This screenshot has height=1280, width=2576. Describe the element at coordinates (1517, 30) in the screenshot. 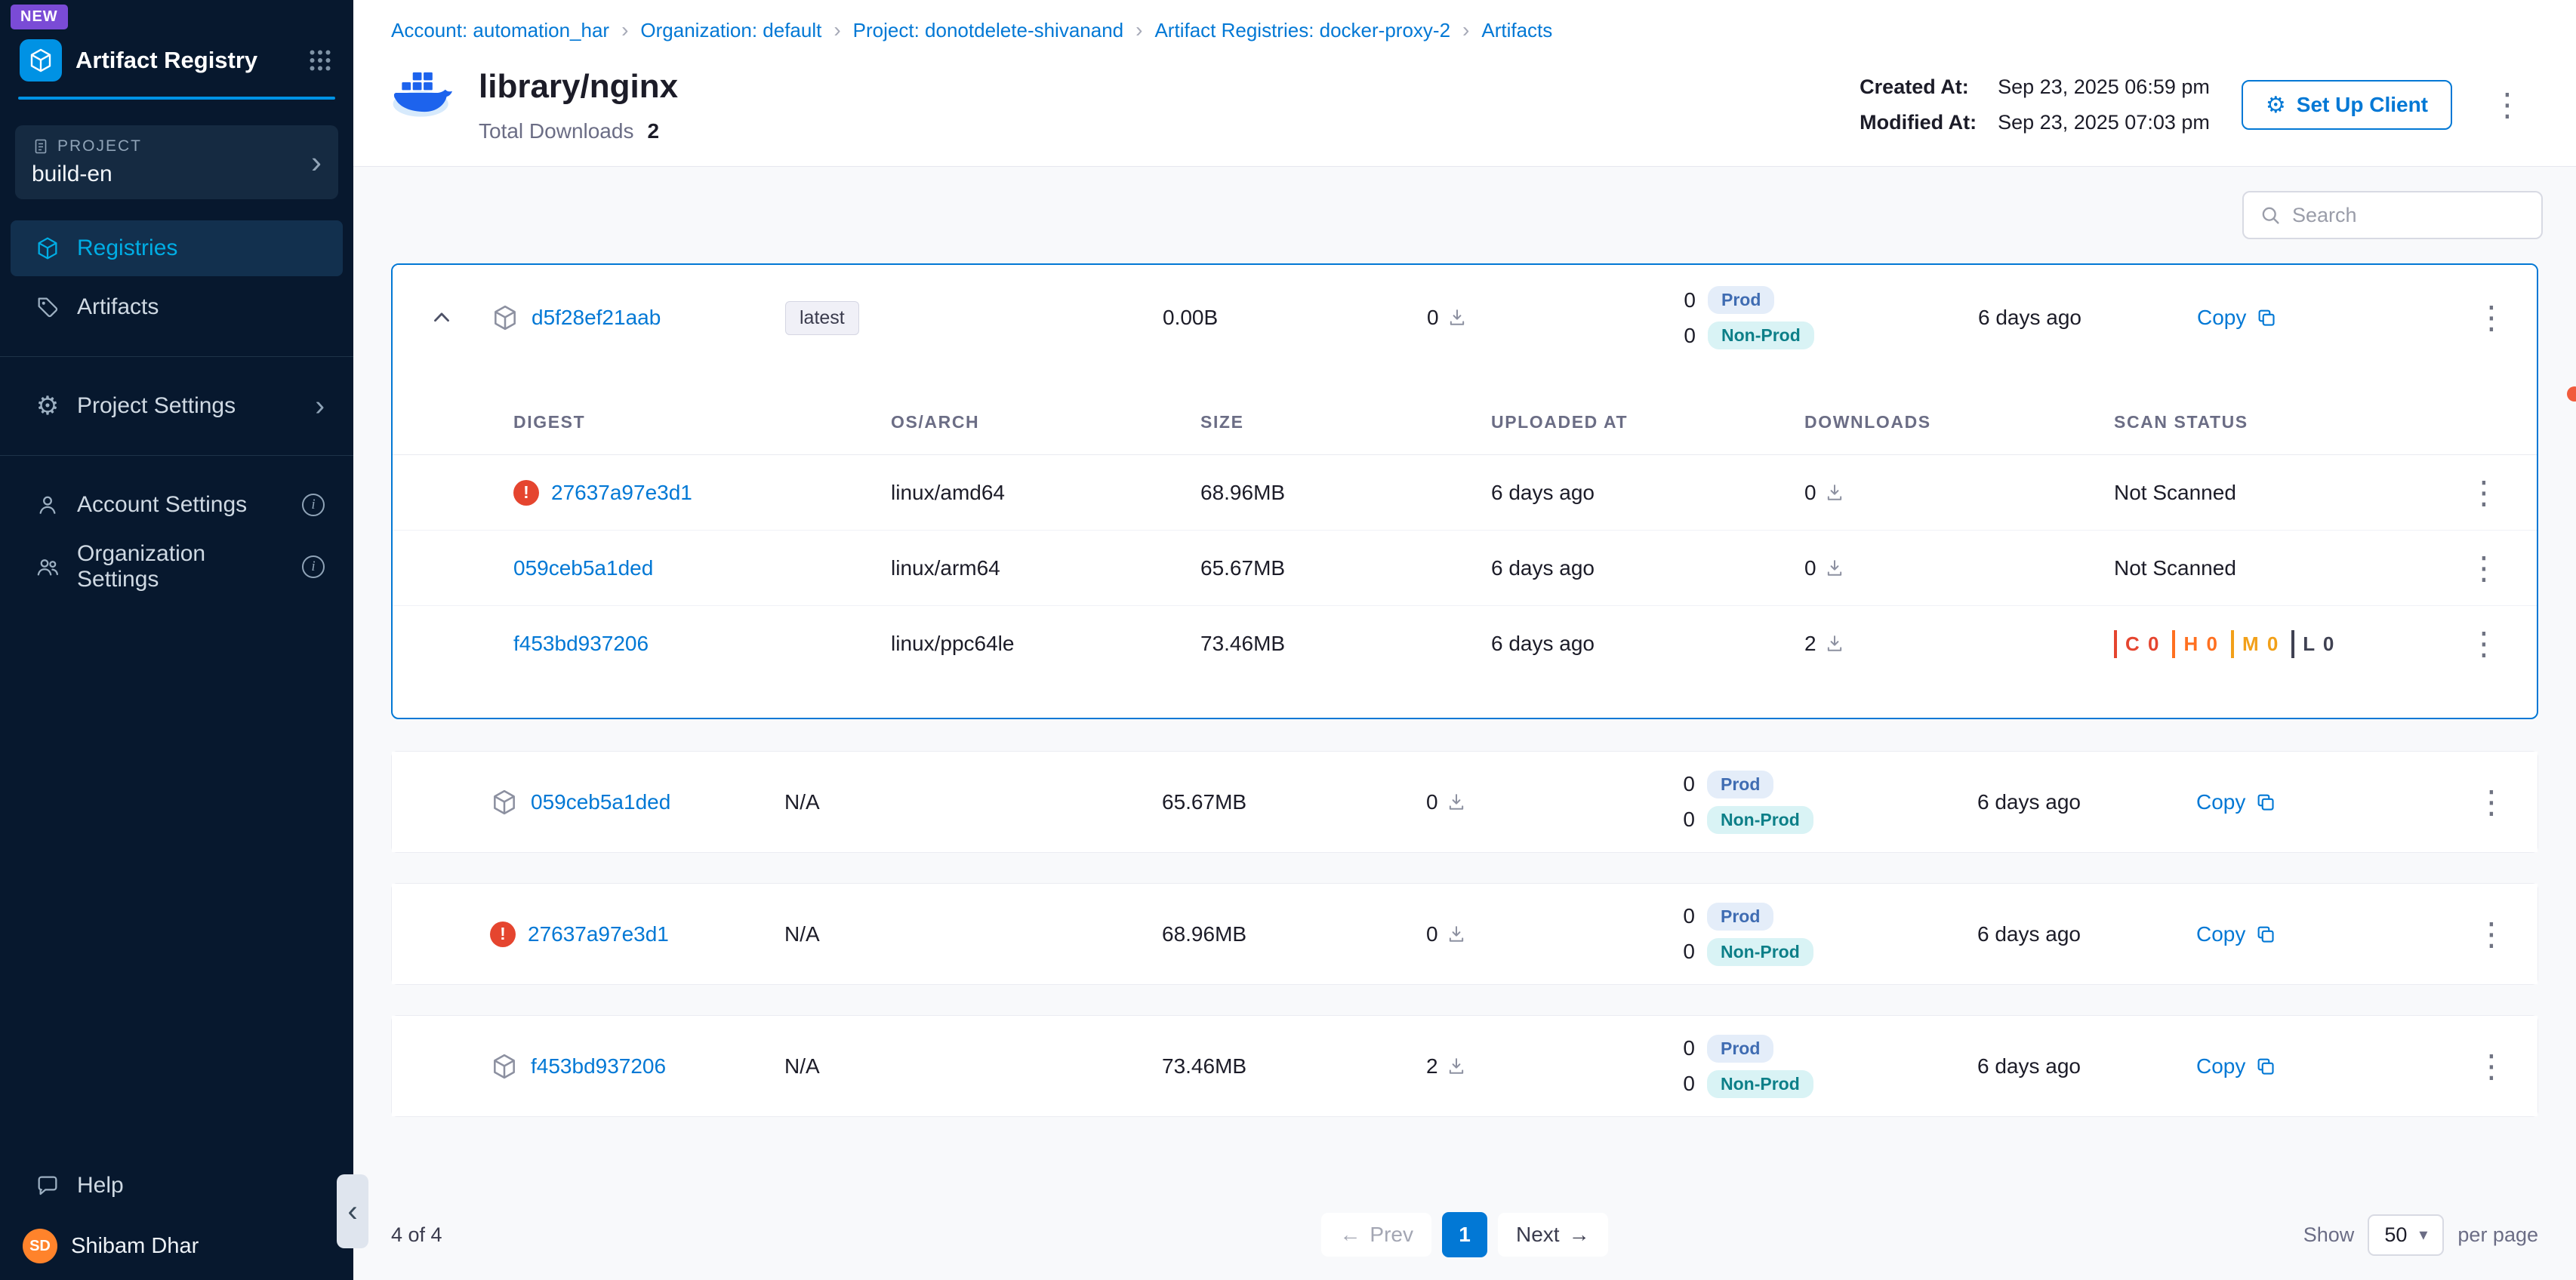

I see `breadcrumb-artifacts: Artifacts` at that location.